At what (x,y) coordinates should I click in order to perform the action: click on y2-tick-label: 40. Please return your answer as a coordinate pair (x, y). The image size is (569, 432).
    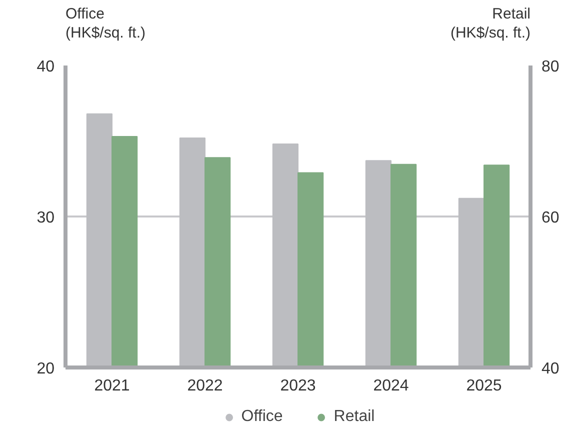
    Looking at the image, I should click on (551, 369).